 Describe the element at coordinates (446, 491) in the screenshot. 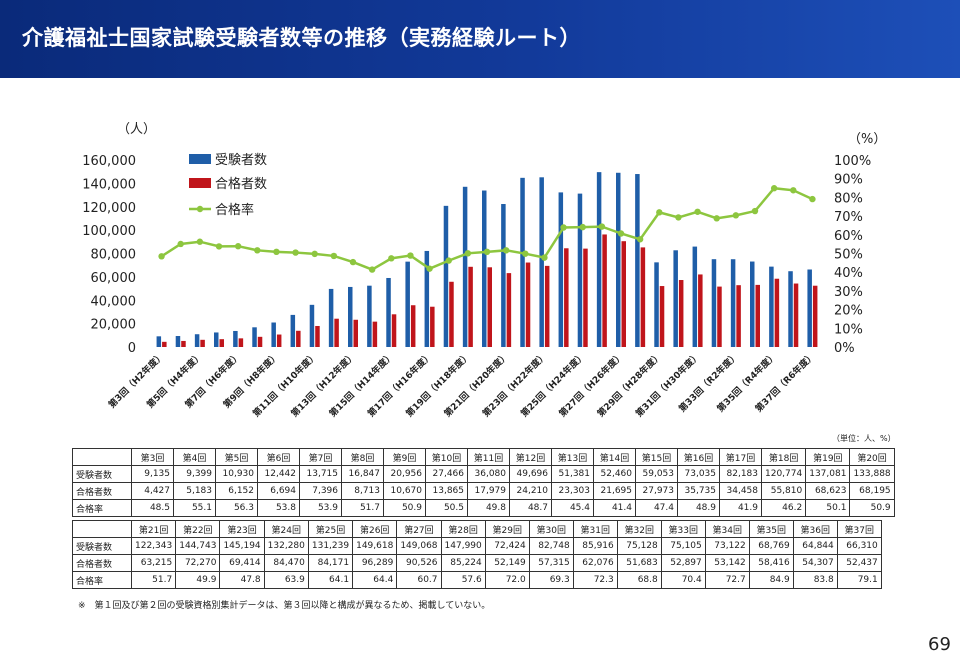

I see `table-cell: 13,865` at that location.